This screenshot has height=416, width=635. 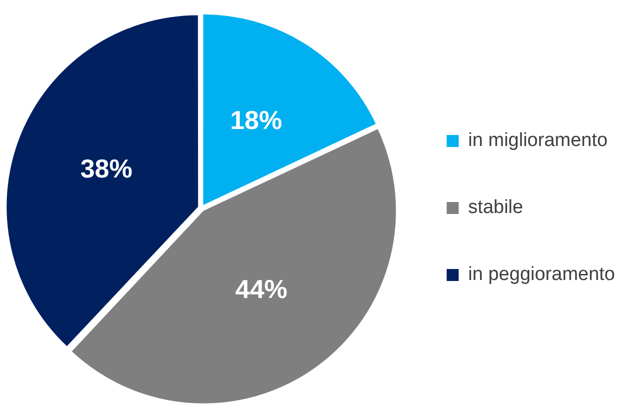 What do you see at coordinates (106, 169) in the screenshot?
I see `data-label: 38%` at bounding box center [106, 169].